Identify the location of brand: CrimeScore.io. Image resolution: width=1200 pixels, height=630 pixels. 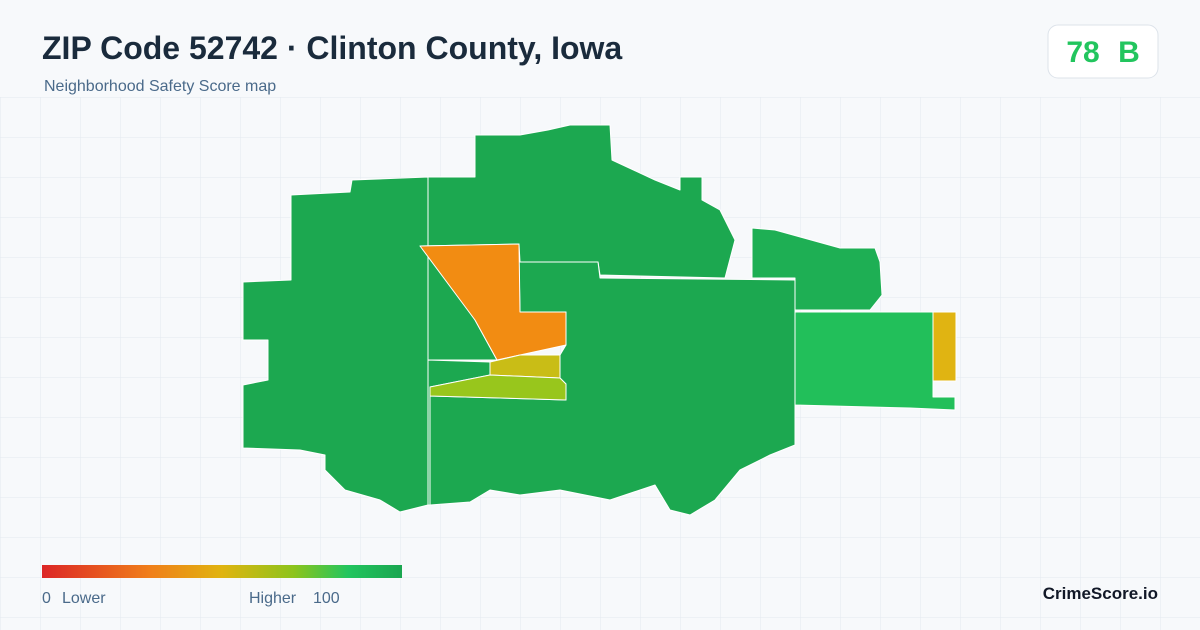
(1100, 593).